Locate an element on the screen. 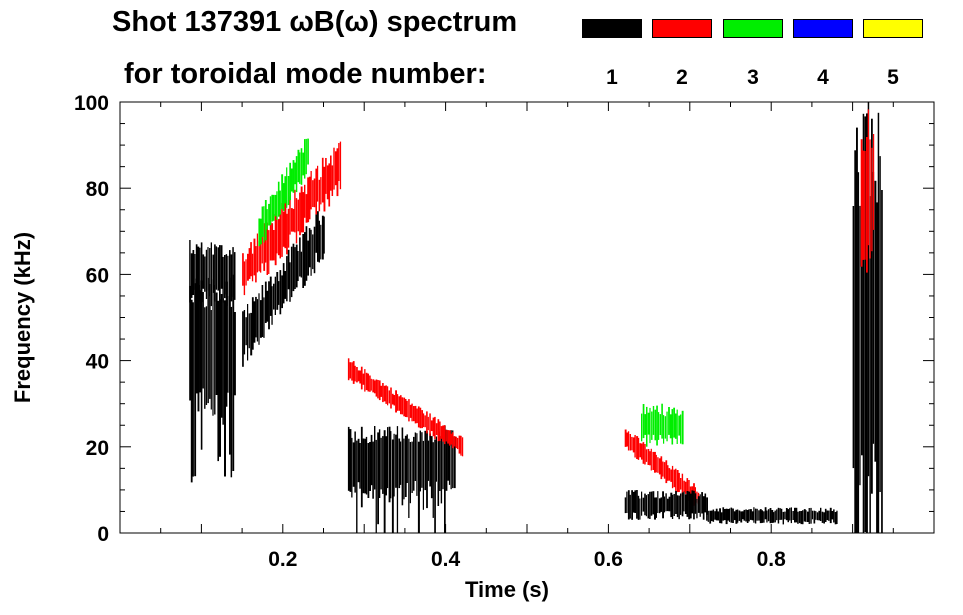  legend-label-mode-1: 1 is located at coordinates (612, 77).